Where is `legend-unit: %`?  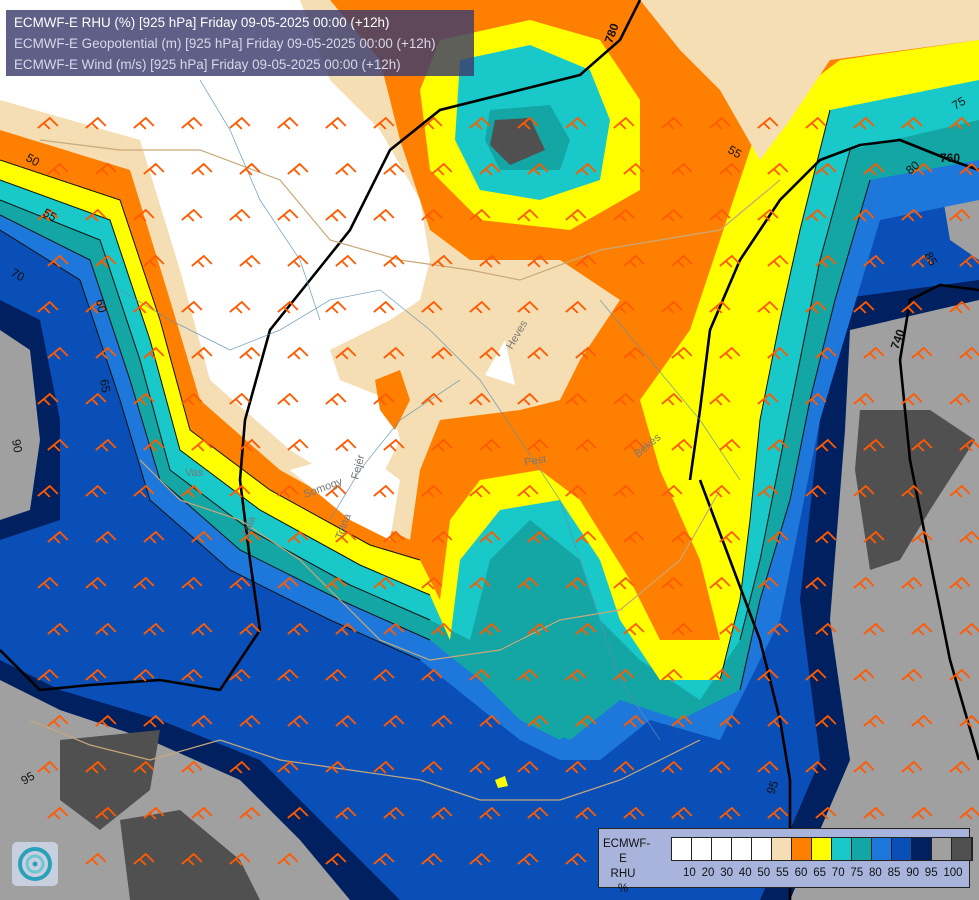
legend-unit: % is located at coordinates (623, 889).